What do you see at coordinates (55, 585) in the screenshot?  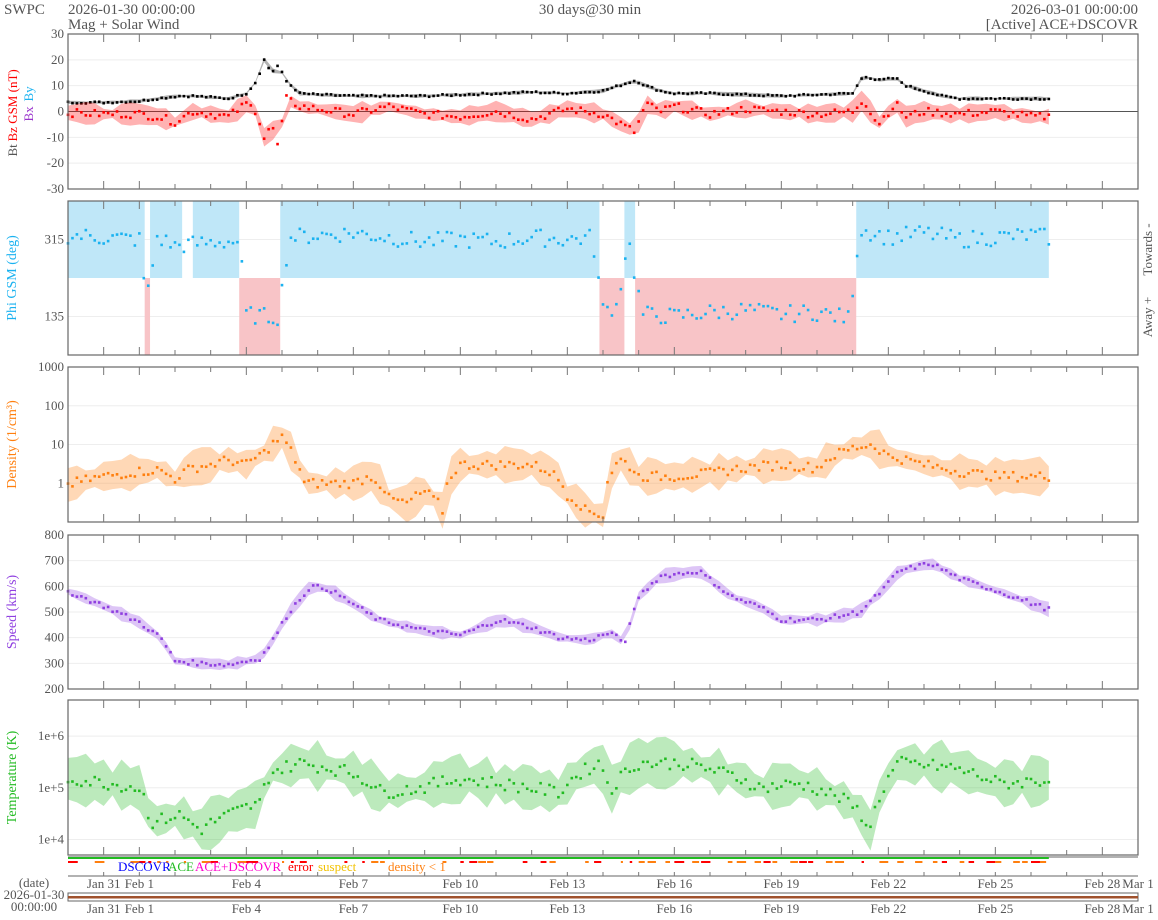 I see `y-tick-label: 600` at bounding box center [55, 585].